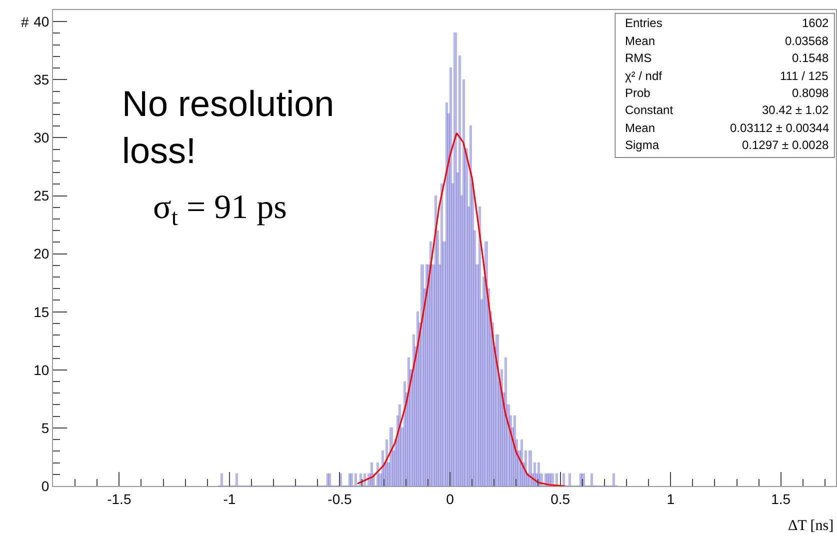 The width and height of the screenshot is (837, 536). Describe the element at coordinates (781, 498) in the screenshot. I see `x-tick-label: 1.5` at that location.